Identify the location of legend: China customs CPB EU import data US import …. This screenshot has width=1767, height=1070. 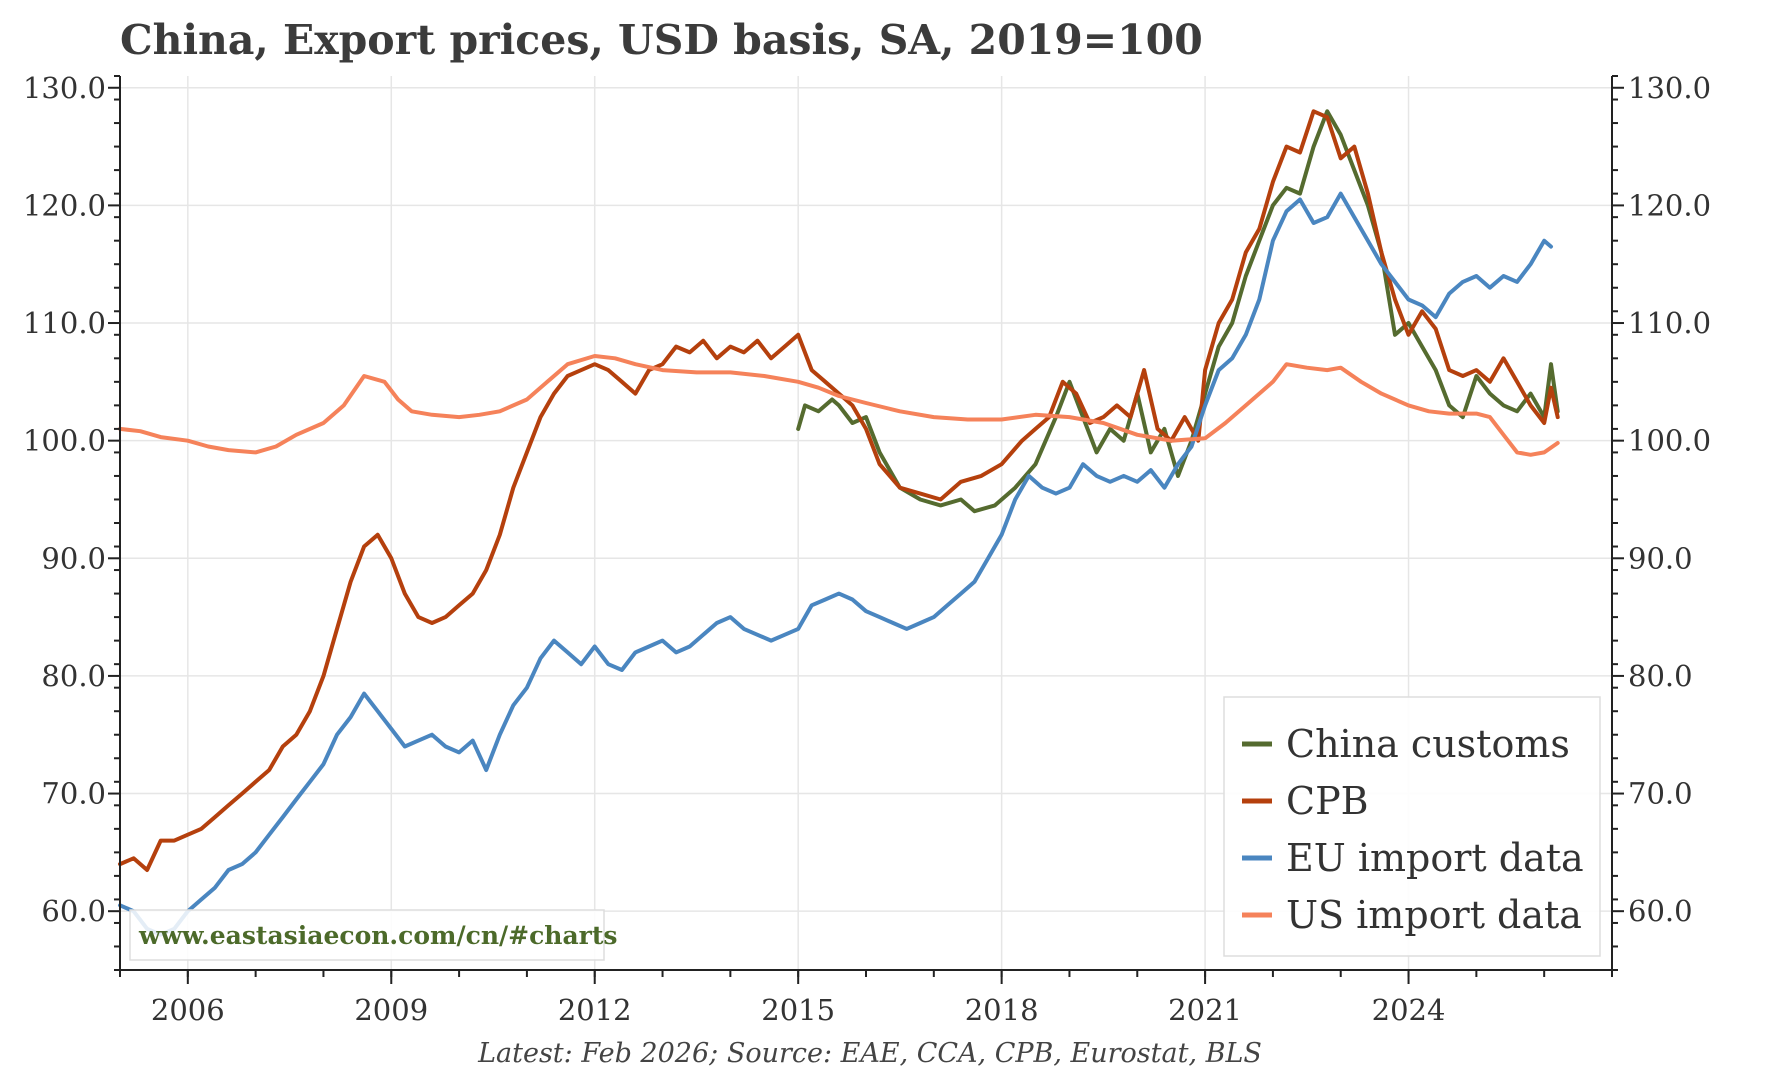
(1412, 826).